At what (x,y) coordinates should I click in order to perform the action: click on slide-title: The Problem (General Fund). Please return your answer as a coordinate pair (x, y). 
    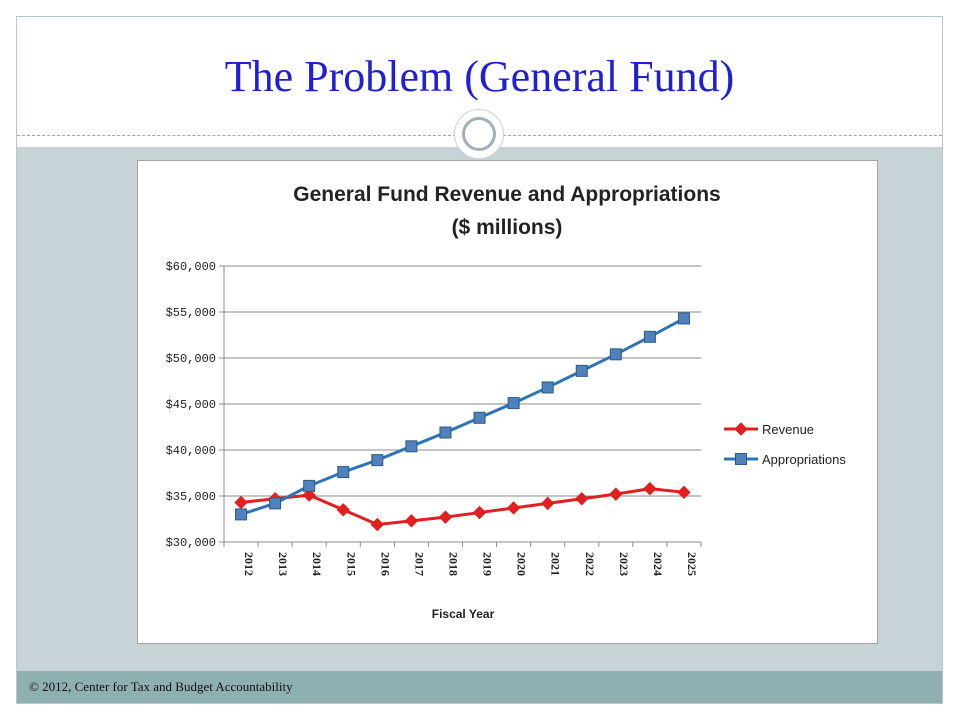
    Looking at the image, I should click on (479, 76).